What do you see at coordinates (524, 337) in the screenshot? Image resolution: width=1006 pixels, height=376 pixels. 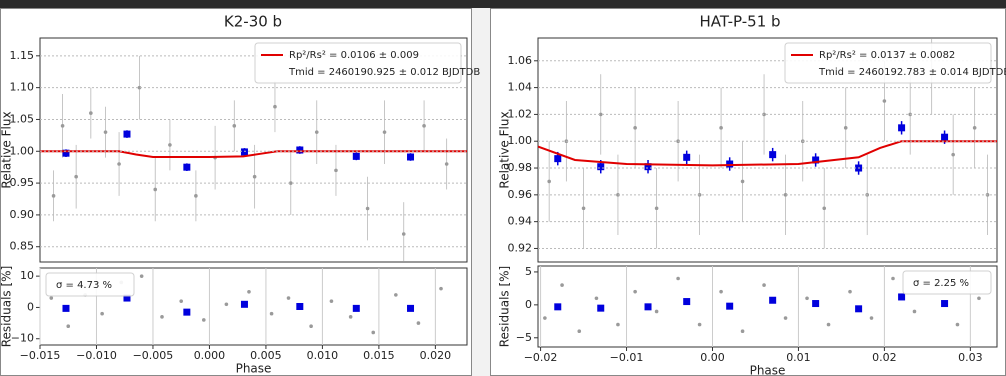 I see `y-tick-label: −5` at bounding box center [524, 337].